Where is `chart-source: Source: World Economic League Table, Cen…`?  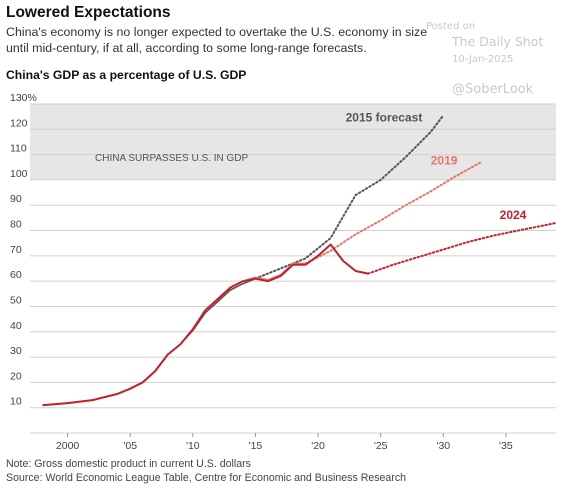 chart-source: Source: World Economic League Table, Cen… is located at coordinates (206, 478).